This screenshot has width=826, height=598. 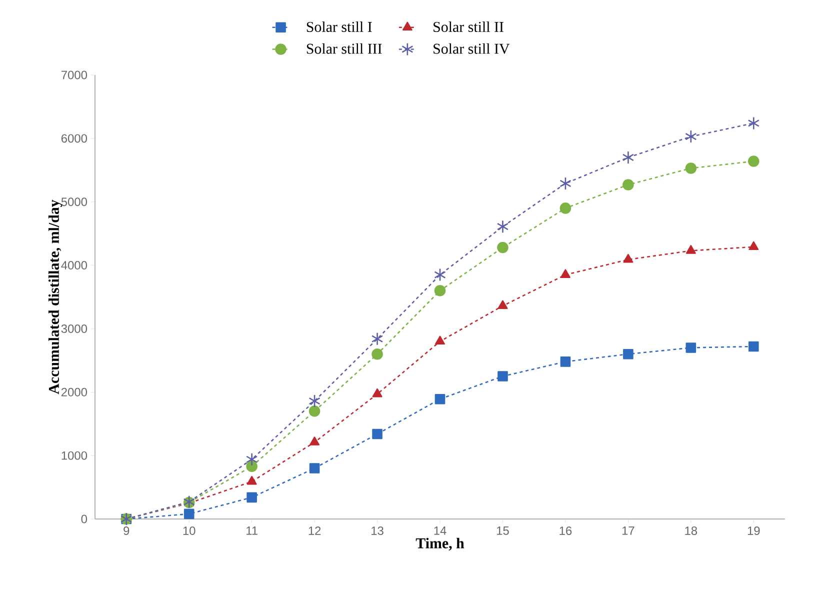 What do you see at coordinates (566, 530) in the screenshot?
I see `x-tick-label: 16` at bounding box center [566, 530].